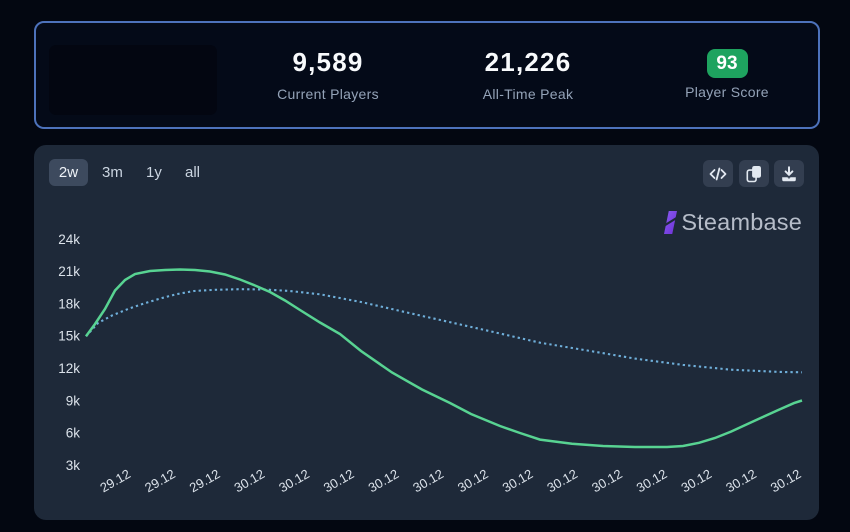 This screenshot has height=532, width=850. I want to click on svg-text: 18k, so click(69, 303).